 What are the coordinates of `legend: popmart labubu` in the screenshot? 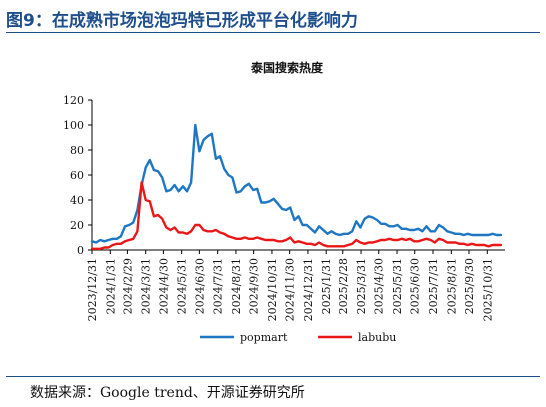 It's located at (298, 337).